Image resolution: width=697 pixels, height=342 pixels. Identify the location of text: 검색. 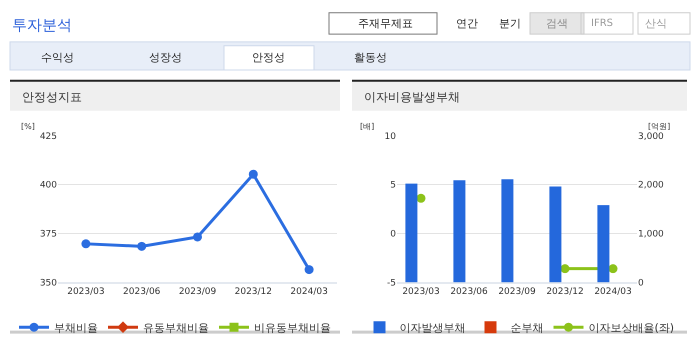
(557, 23).